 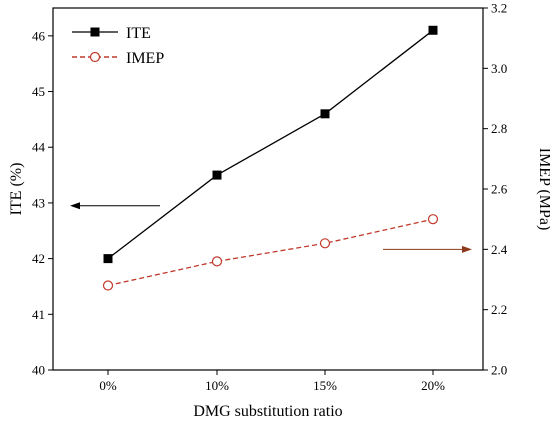 What do you see at coordinates (499, 309) in the screenshot?
I see `right-y-tick-label: 2.2` at bounding box center [499, 309].